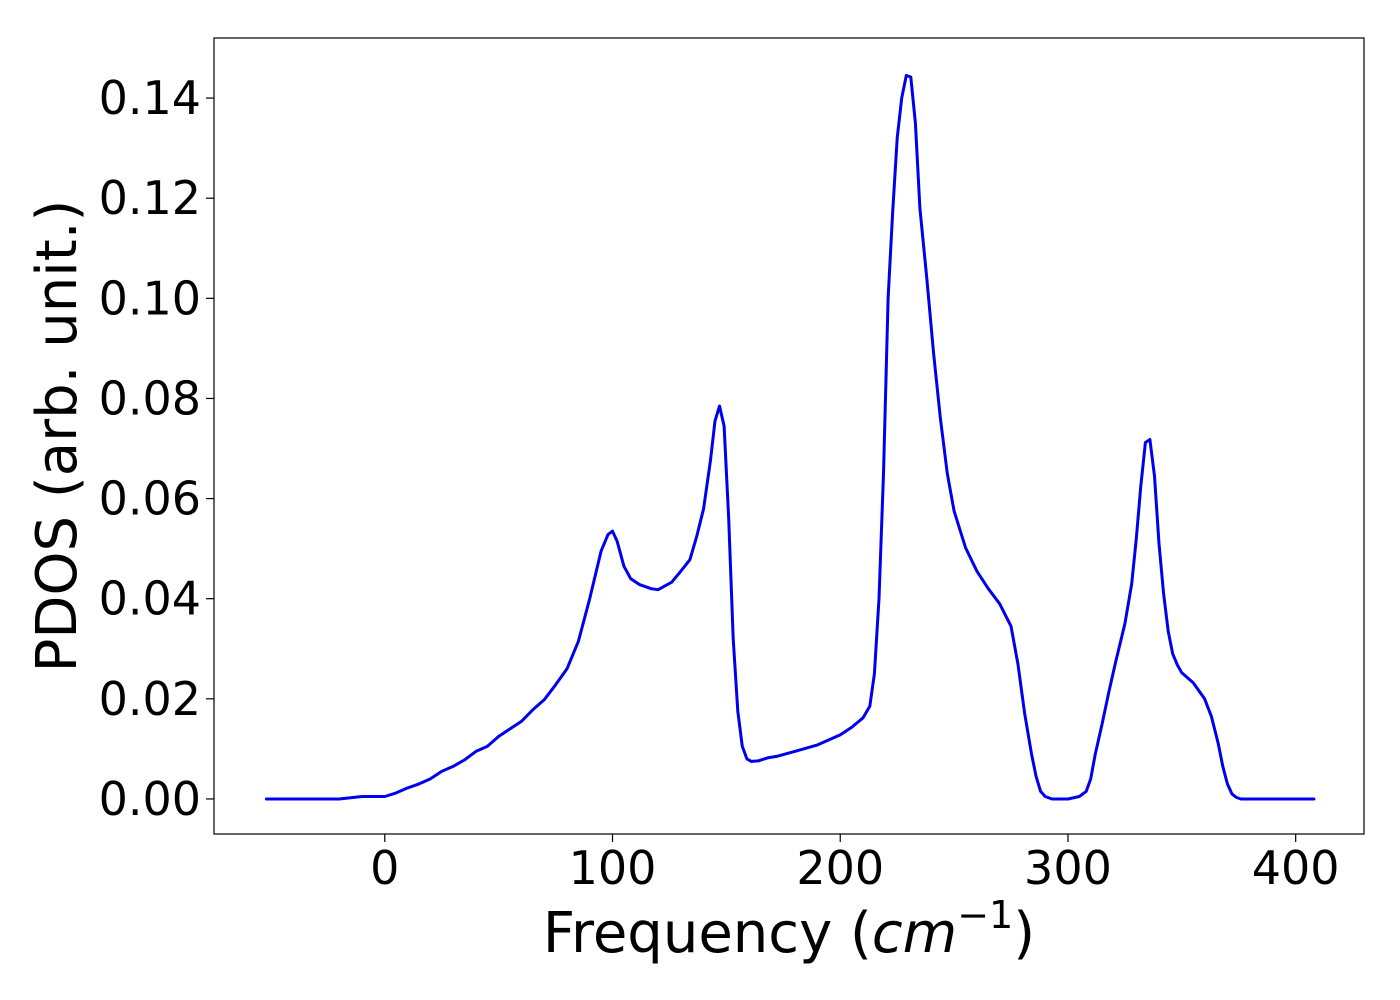  Describe the element at coordinates (150, 298) in the screenshot. I see `y-tick-label: 0.10` at that location.